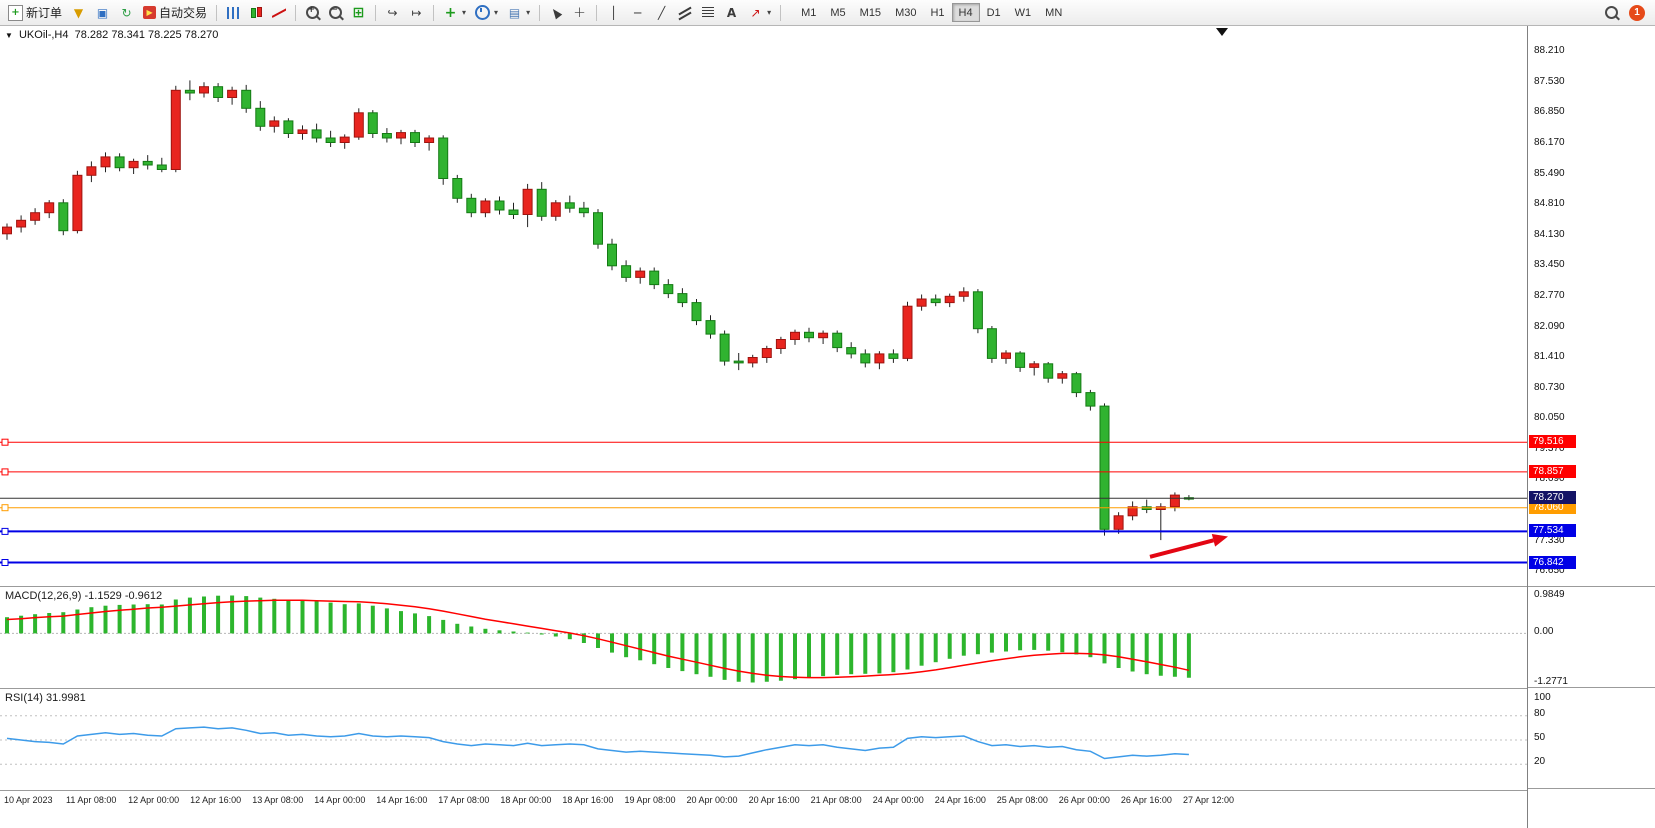 The height and width of the screenshot is (828, 1655). I want to click on hline-78.060, so click(763, 508).